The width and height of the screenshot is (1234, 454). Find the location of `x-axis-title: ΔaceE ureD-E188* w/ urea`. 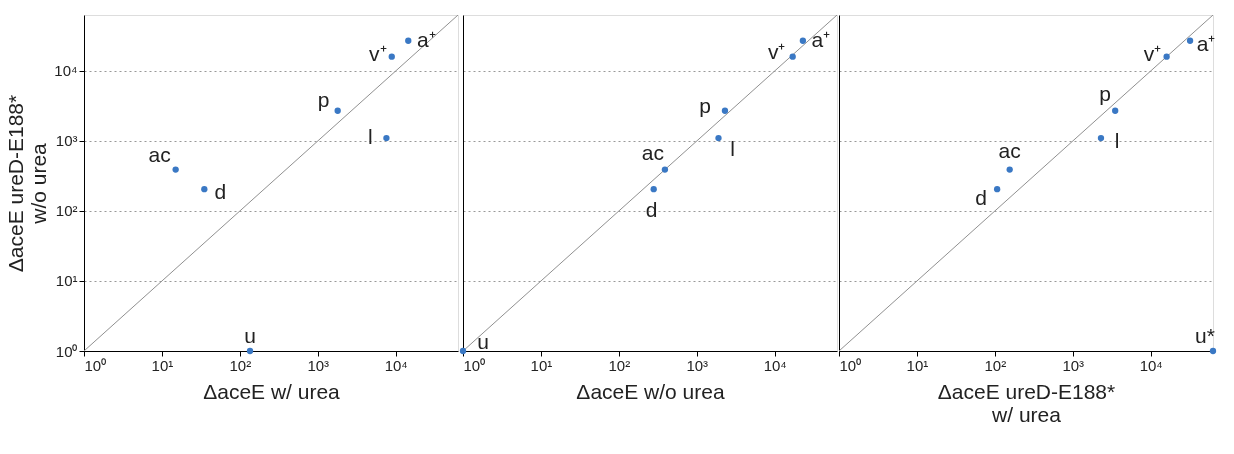

x-axis-title: ΔaceE ureD-E188* w/ urea is located at coordinates (1026, 402).